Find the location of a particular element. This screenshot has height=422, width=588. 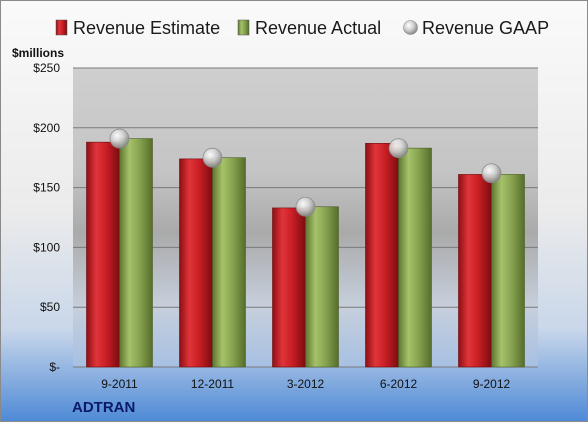

y-tick-label: $150 is located at coordinates (46, 188).